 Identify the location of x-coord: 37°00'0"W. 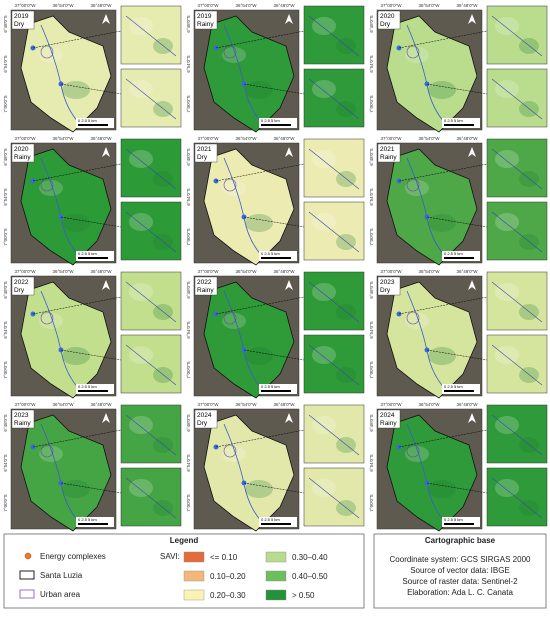
(391, 138).